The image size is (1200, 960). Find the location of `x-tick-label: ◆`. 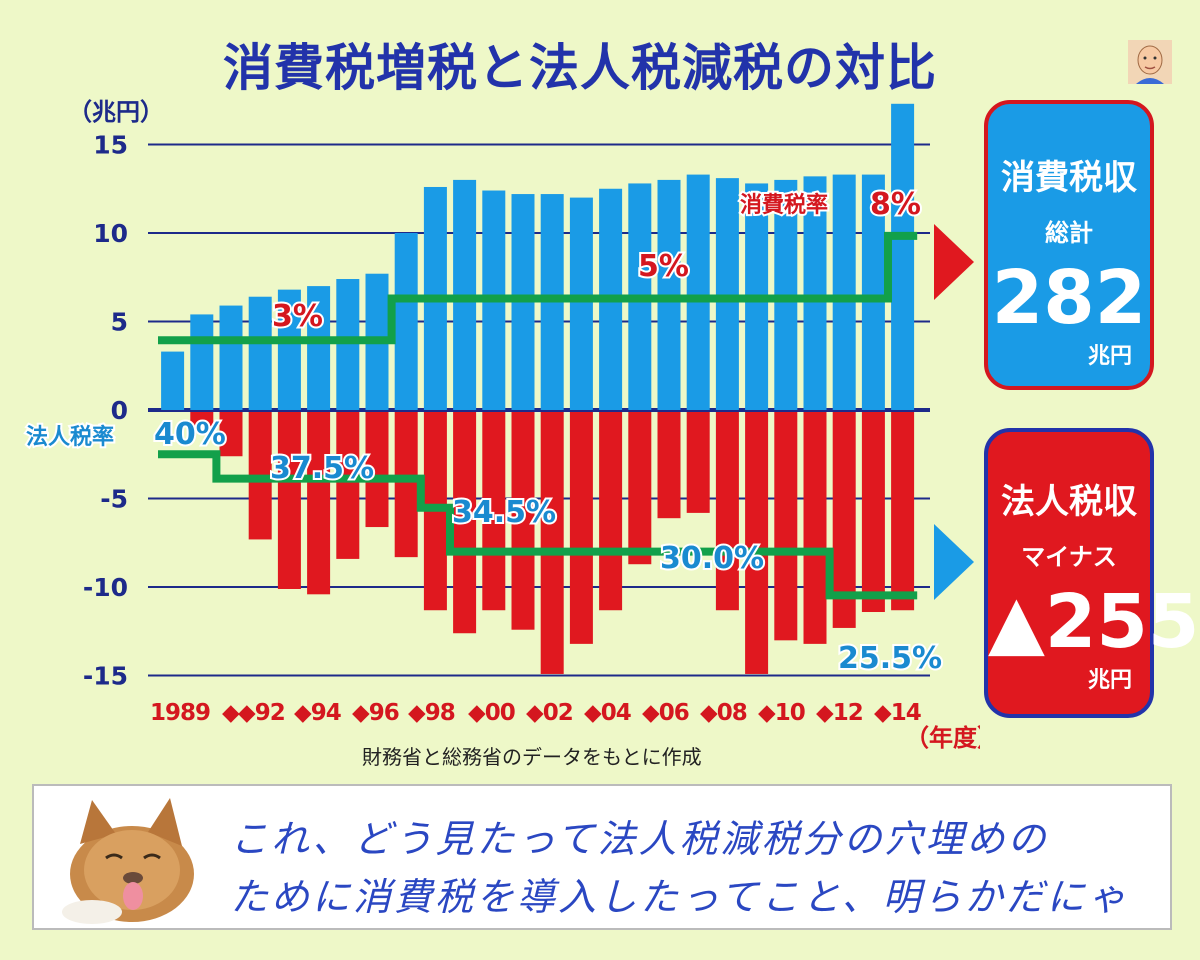

x-tick-label: ◆ is located at coordinates (231, 713).